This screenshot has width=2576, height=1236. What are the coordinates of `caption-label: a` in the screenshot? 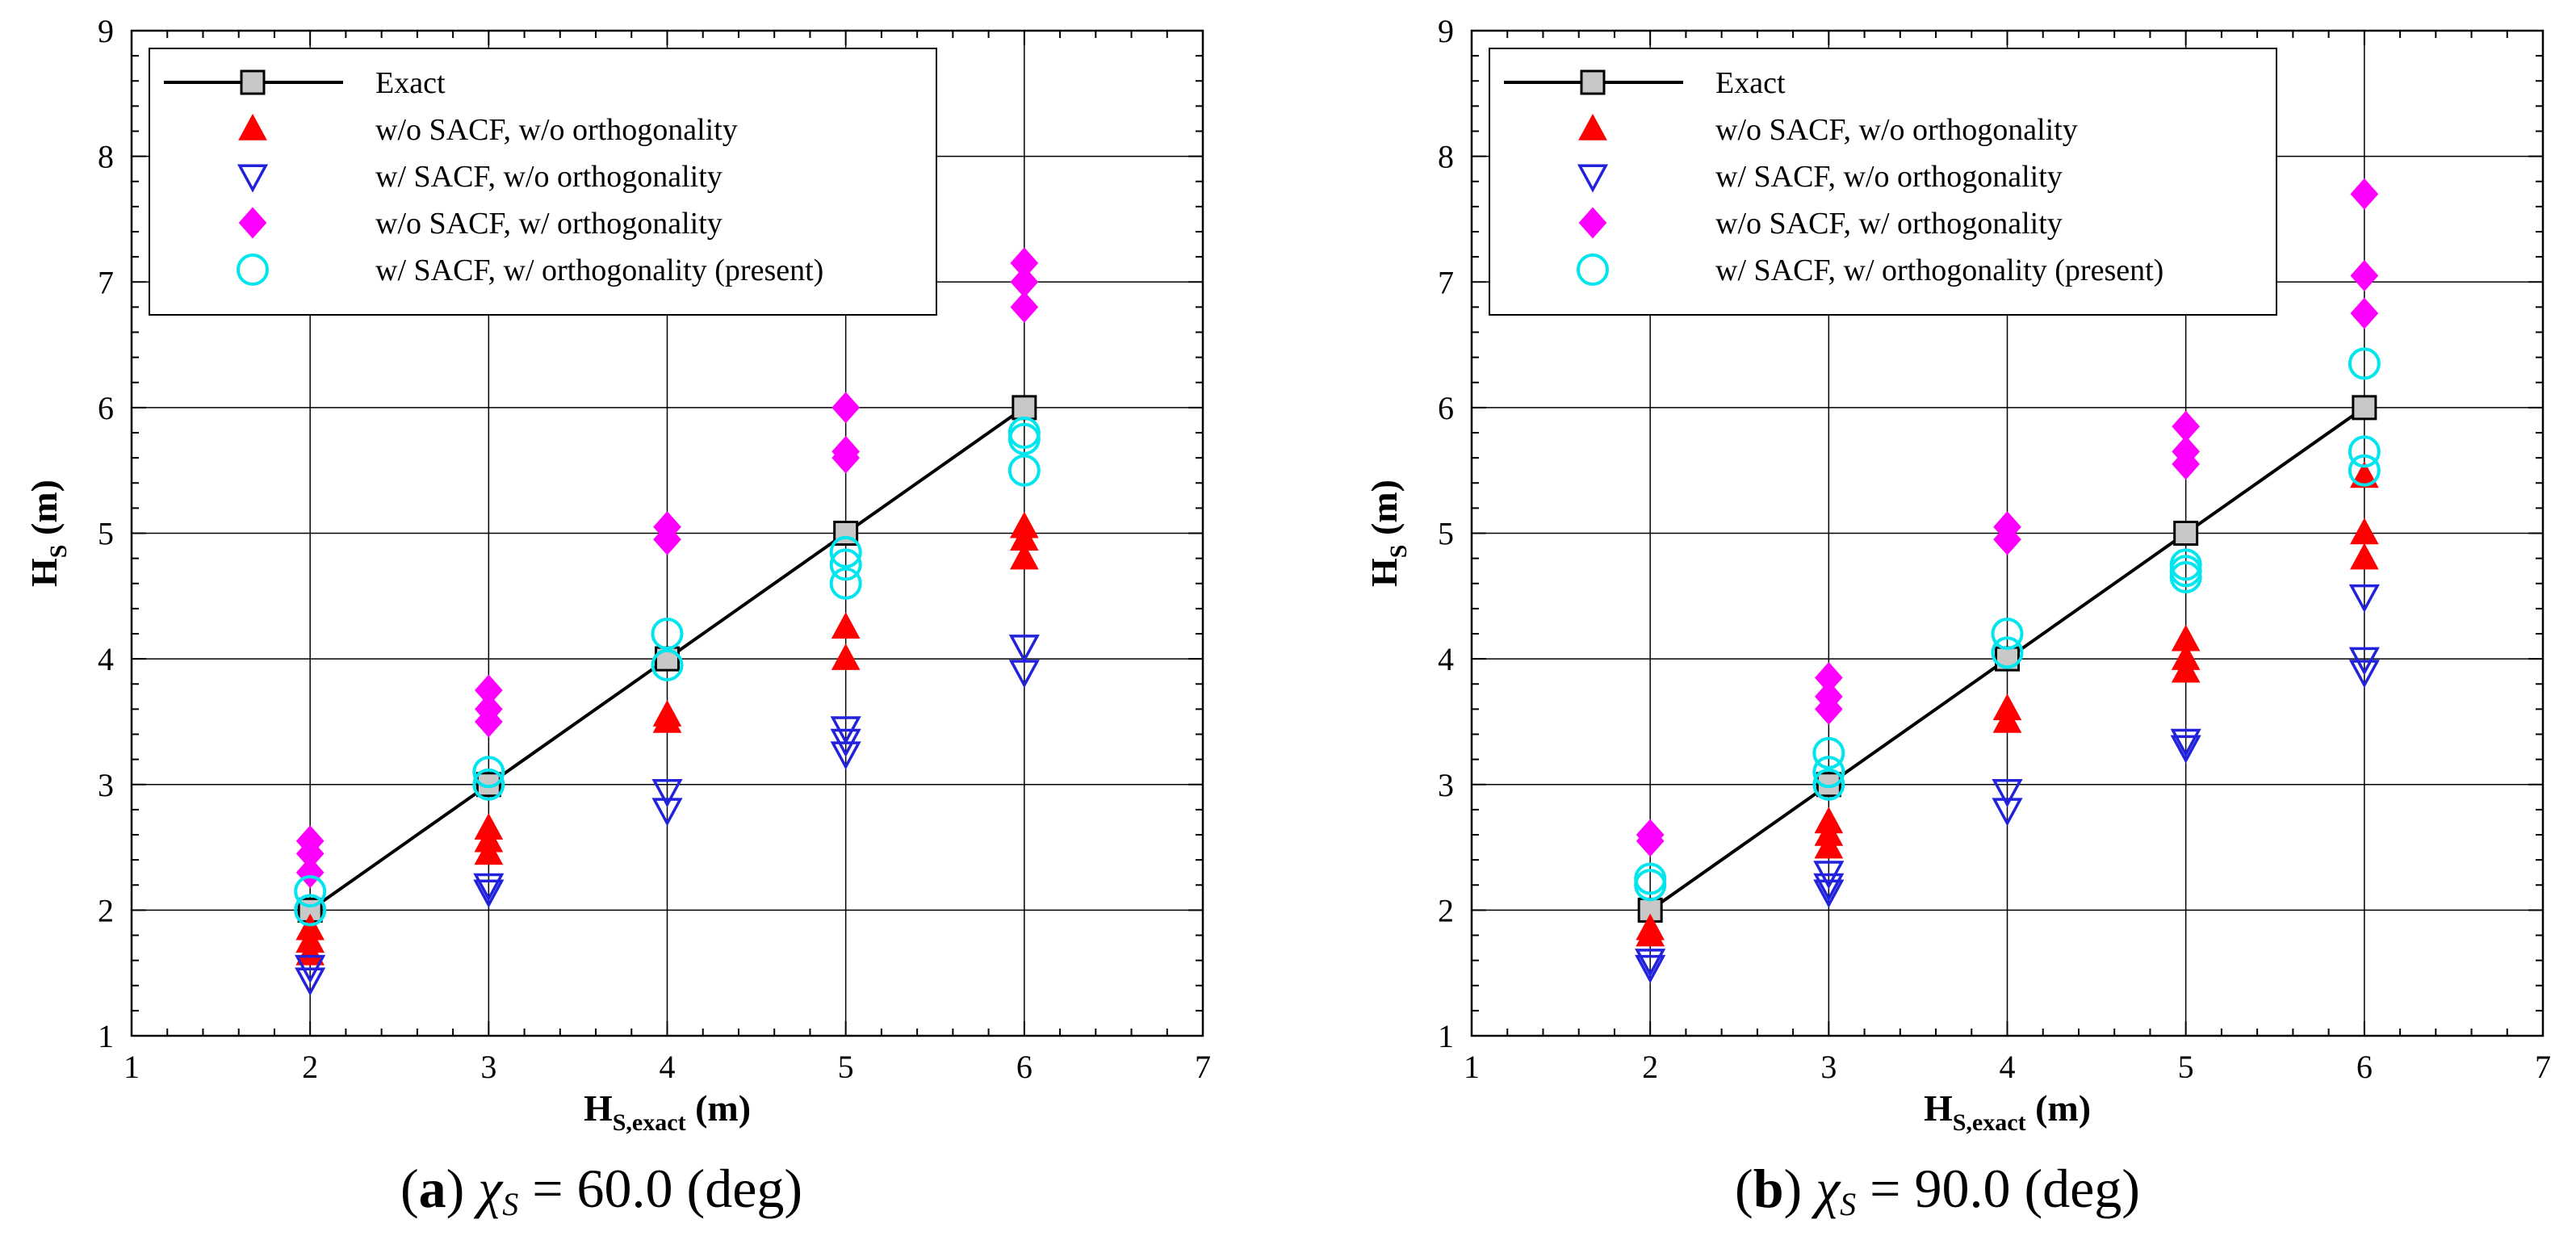 It's located at (432, 1188).